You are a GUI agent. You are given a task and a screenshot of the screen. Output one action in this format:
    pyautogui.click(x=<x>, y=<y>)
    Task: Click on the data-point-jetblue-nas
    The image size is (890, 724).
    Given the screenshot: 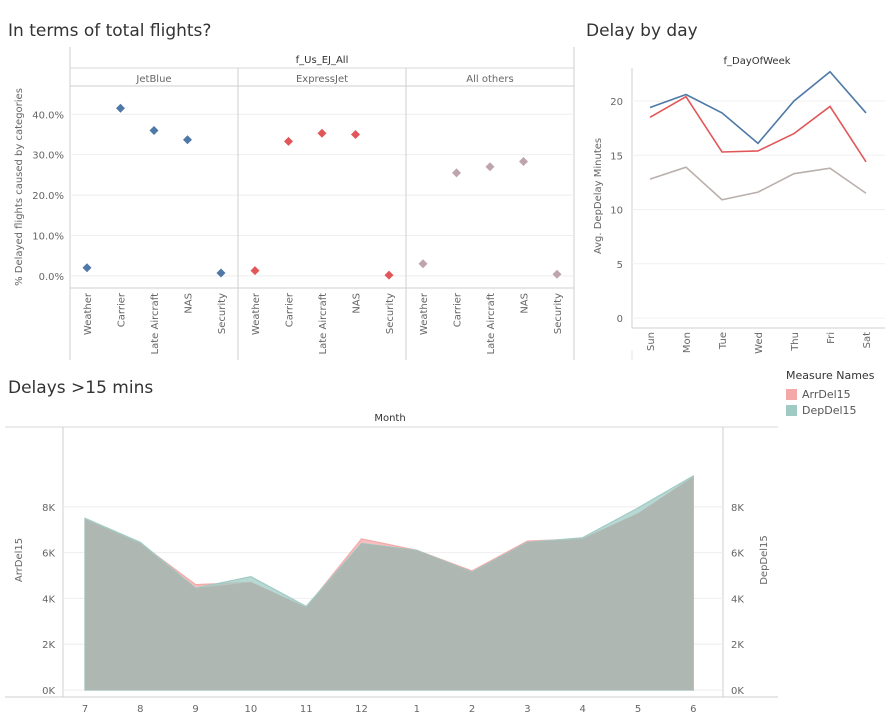 What is the action you would take?
    pyautogui.click(x=187, y=140)
    